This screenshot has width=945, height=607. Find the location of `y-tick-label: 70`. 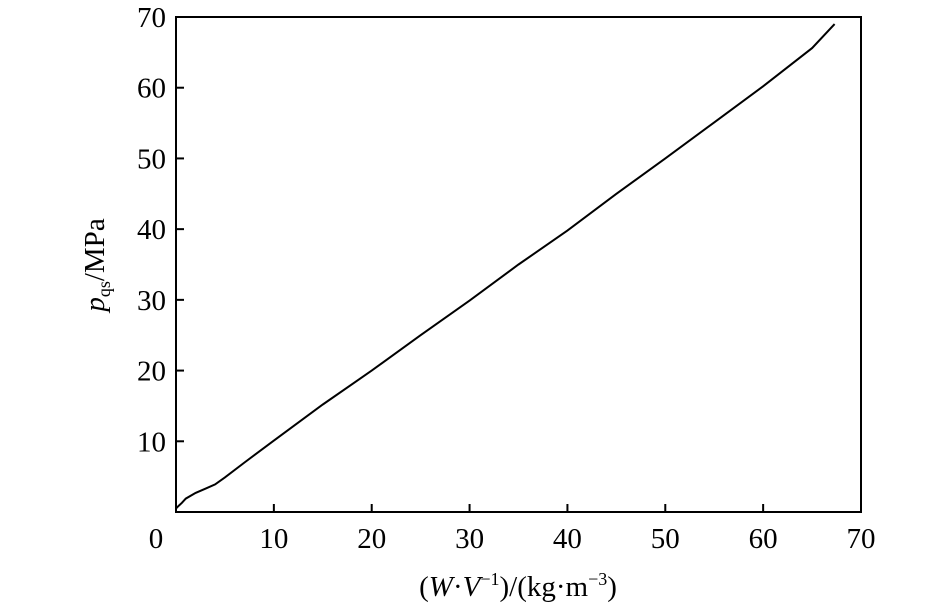

y-tick-label: 70 is located at coordinates (151, 18).